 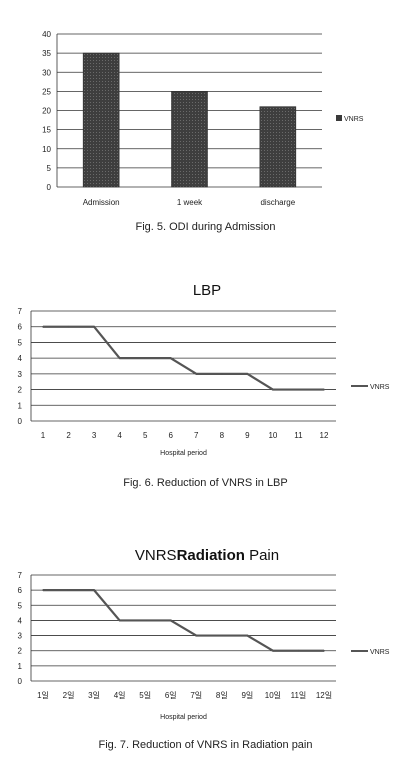 I want to click on x-tick-label: 8, so click(x=222, y=435).